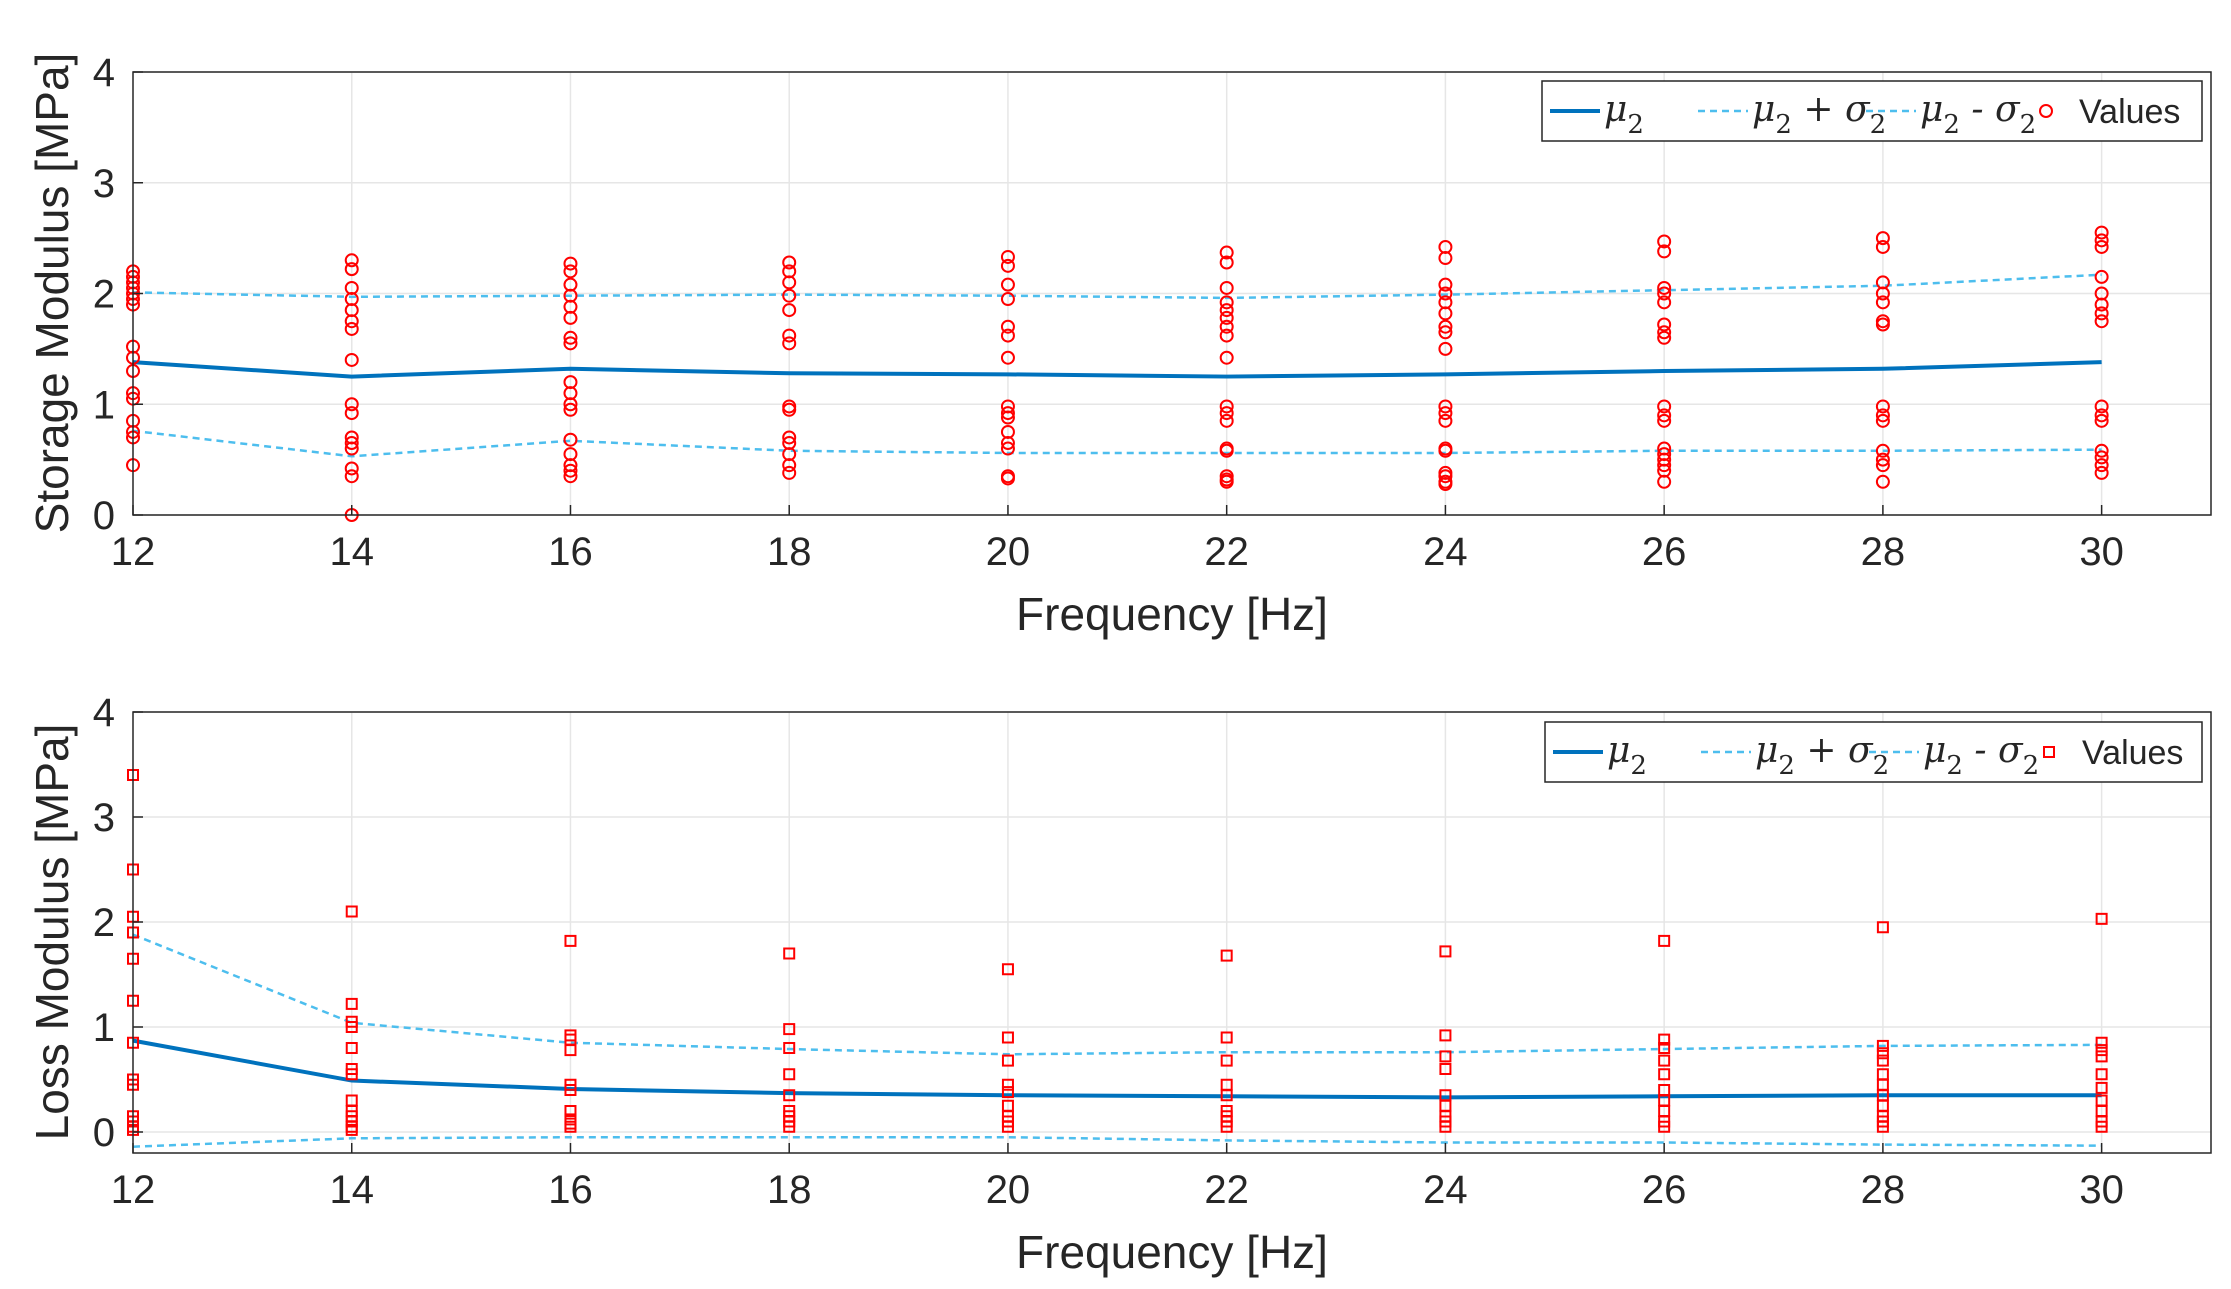 Image resolution: width=2231 pixels, height=1289 pixels. I want to click on storage-x-tick-label: 26, so click(1664, 552).